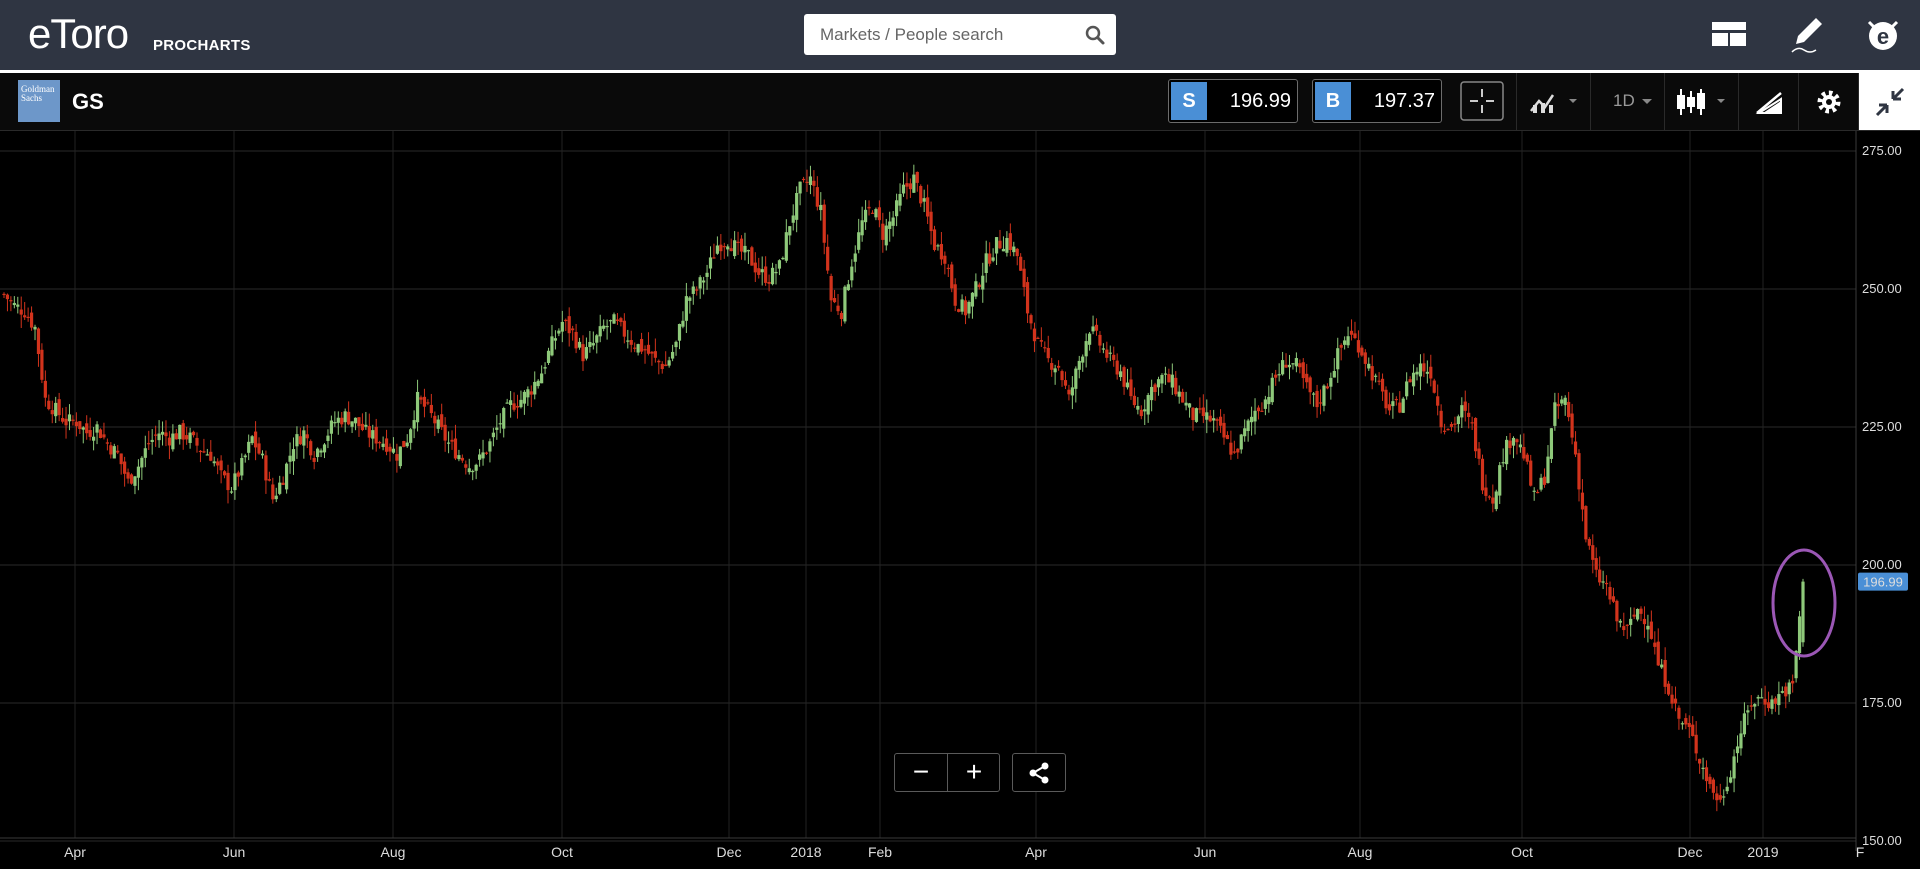  I want to click on chart-toolbar: Goldman Sachs GS S 196.99 B 197.37 1D, so click(960, 102).